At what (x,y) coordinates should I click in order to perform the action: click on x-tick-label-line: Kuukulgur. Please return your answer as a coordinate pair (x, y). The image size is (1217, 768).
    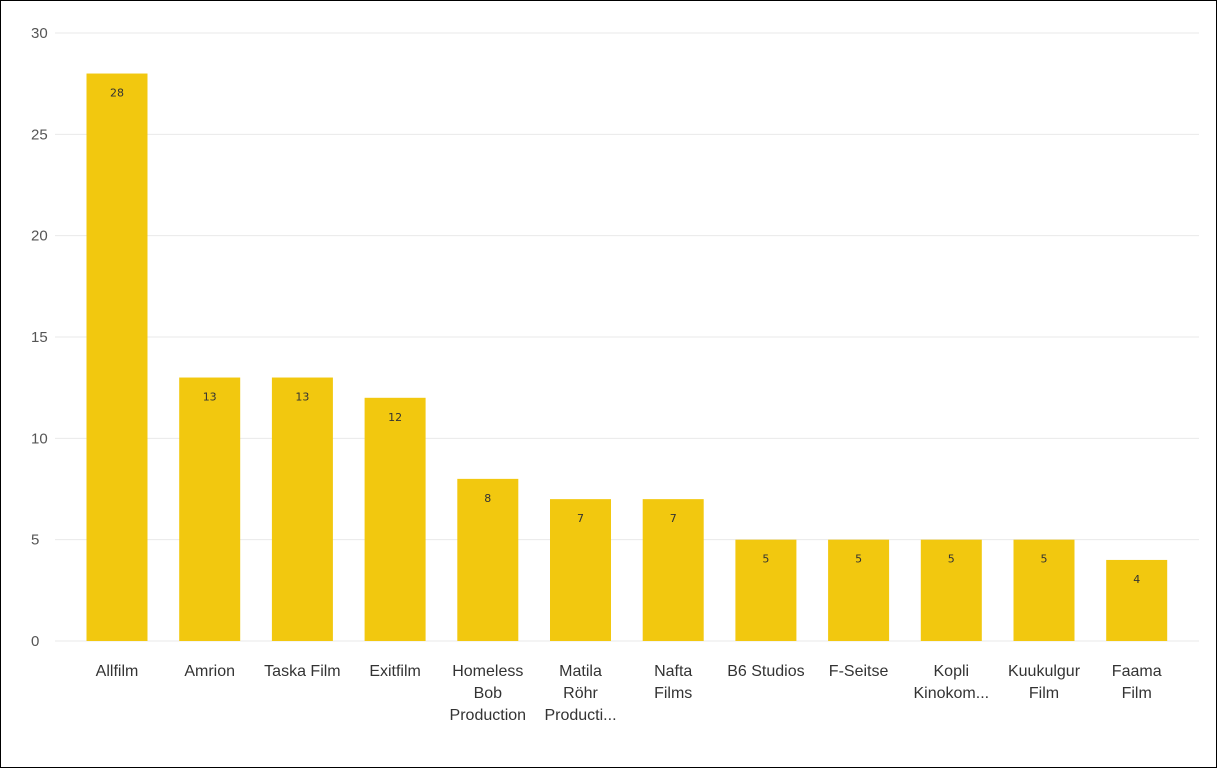
    Looking at the image, I should click on (1044, 671).